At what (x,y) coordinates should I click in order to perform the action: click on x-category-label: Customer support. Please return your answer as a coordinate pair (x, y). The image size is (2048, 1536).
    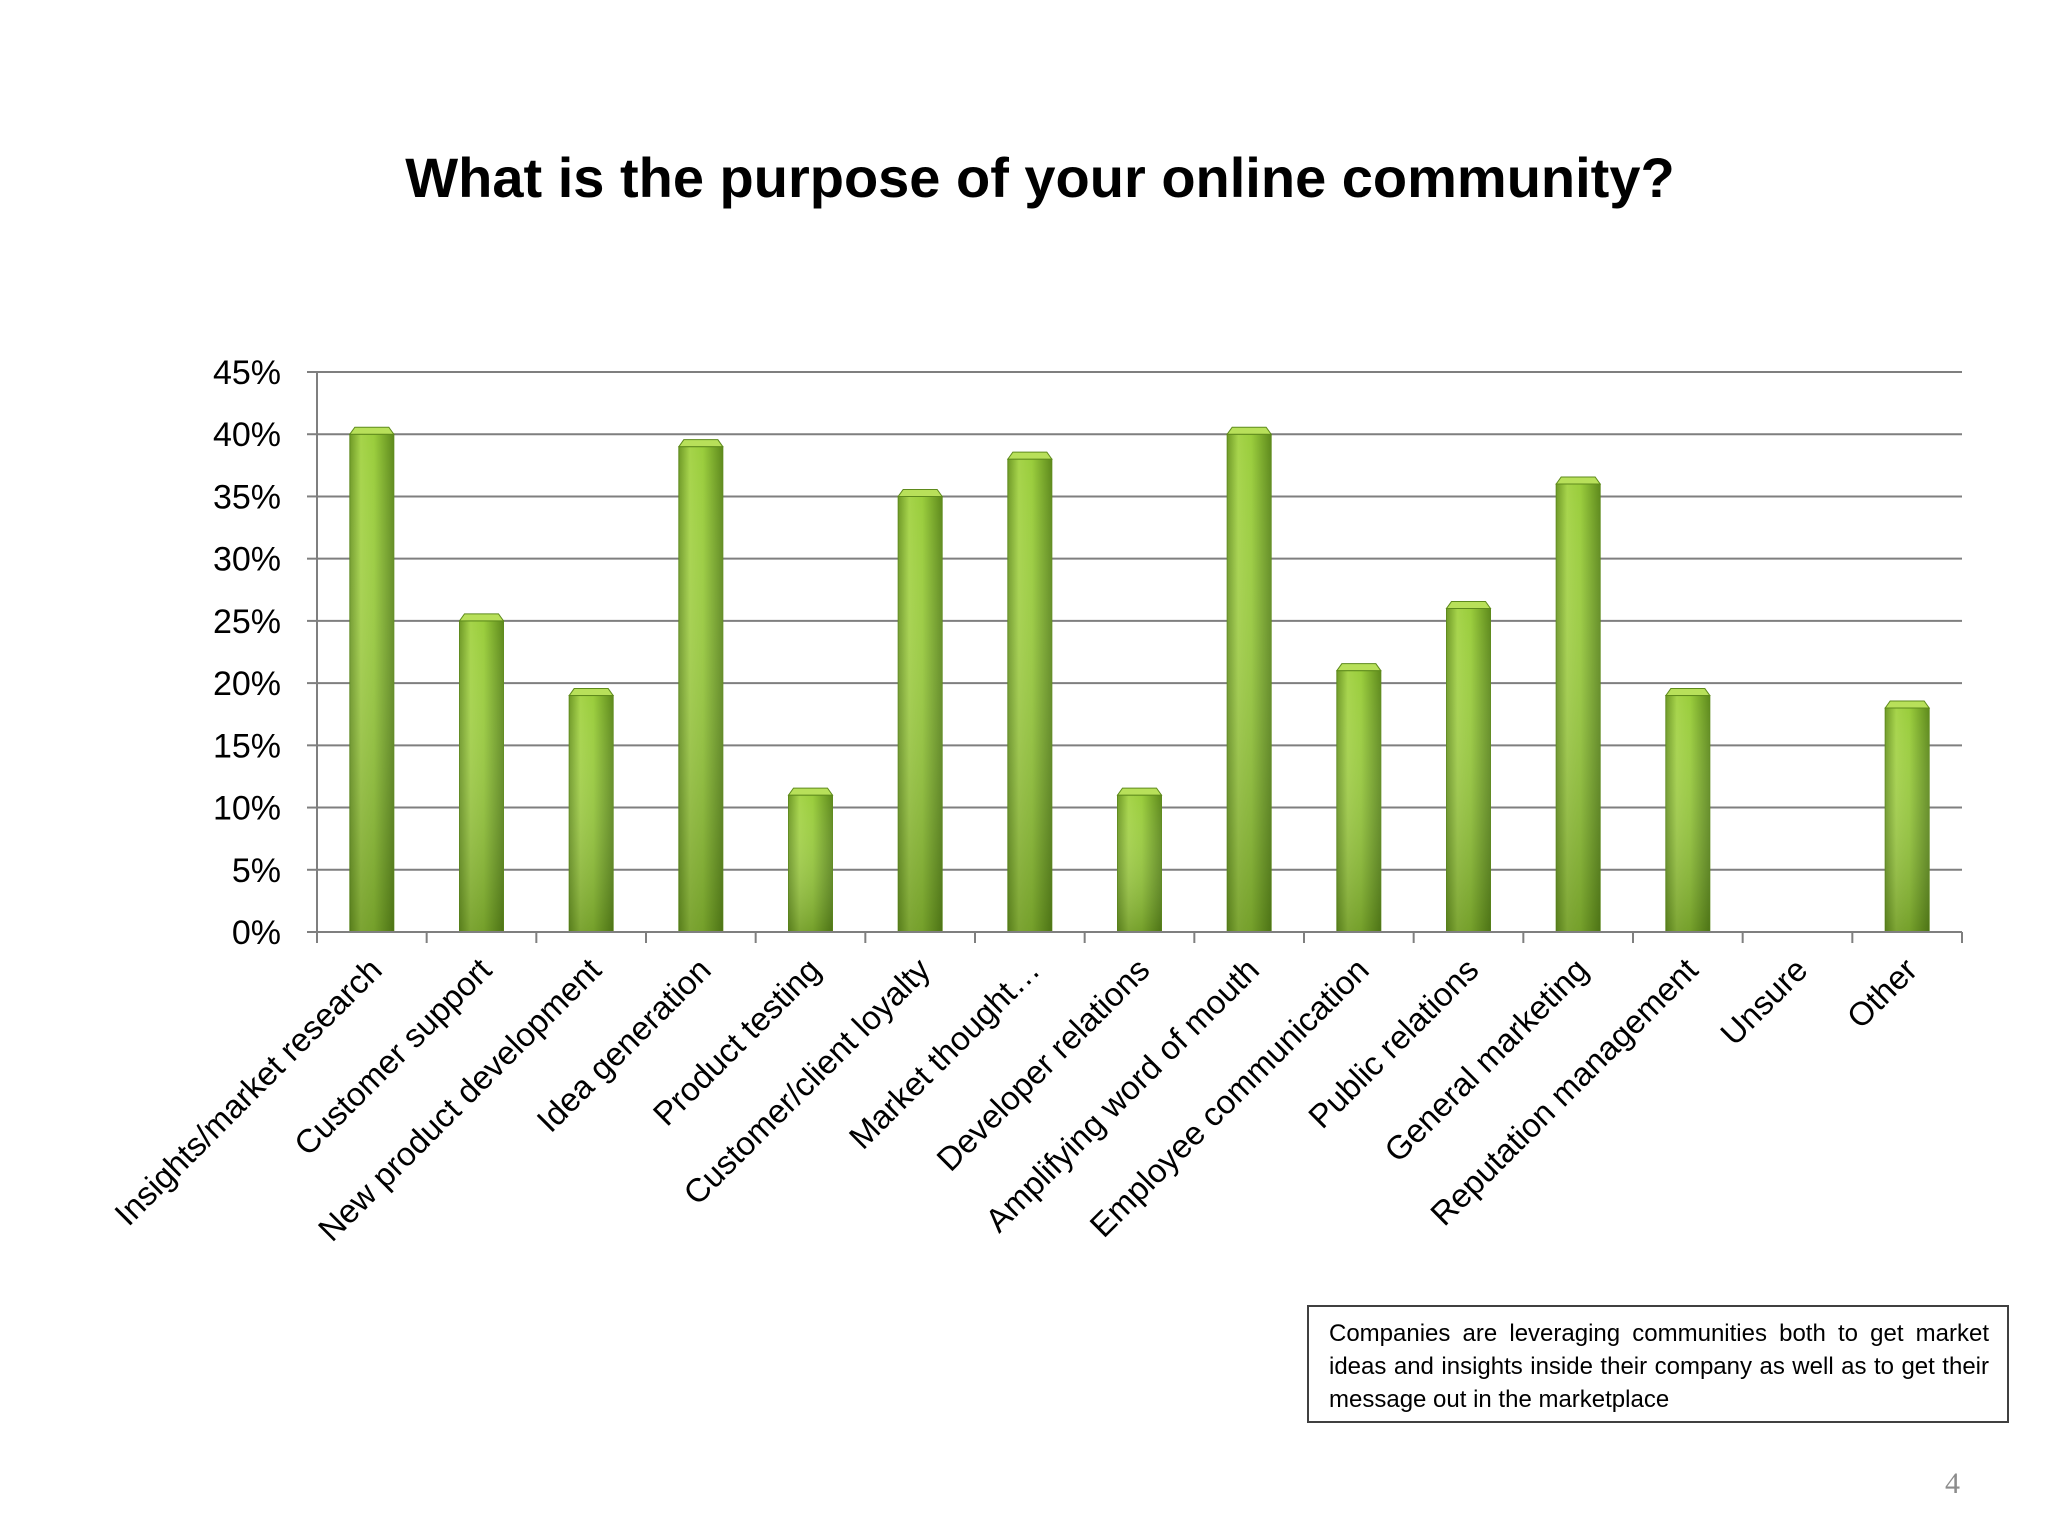
    Looking at the image, I should click on (393, 1057).